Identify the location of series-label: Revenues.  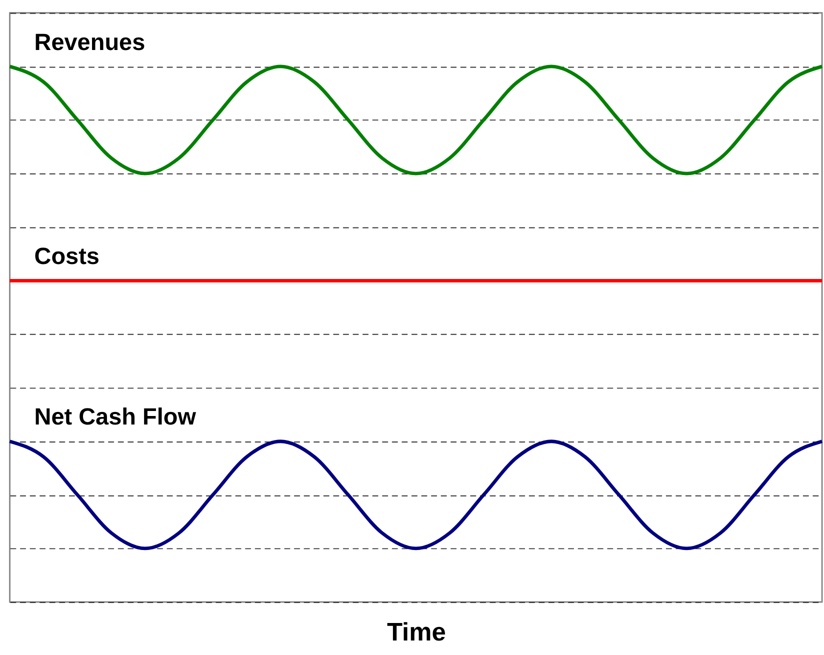
(90, 41).